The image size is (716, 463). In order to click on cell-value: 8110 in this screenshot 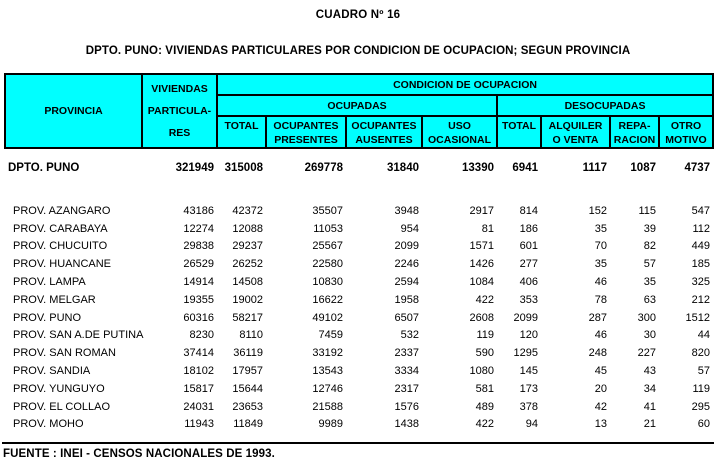, I will do `click(251, 335)`.